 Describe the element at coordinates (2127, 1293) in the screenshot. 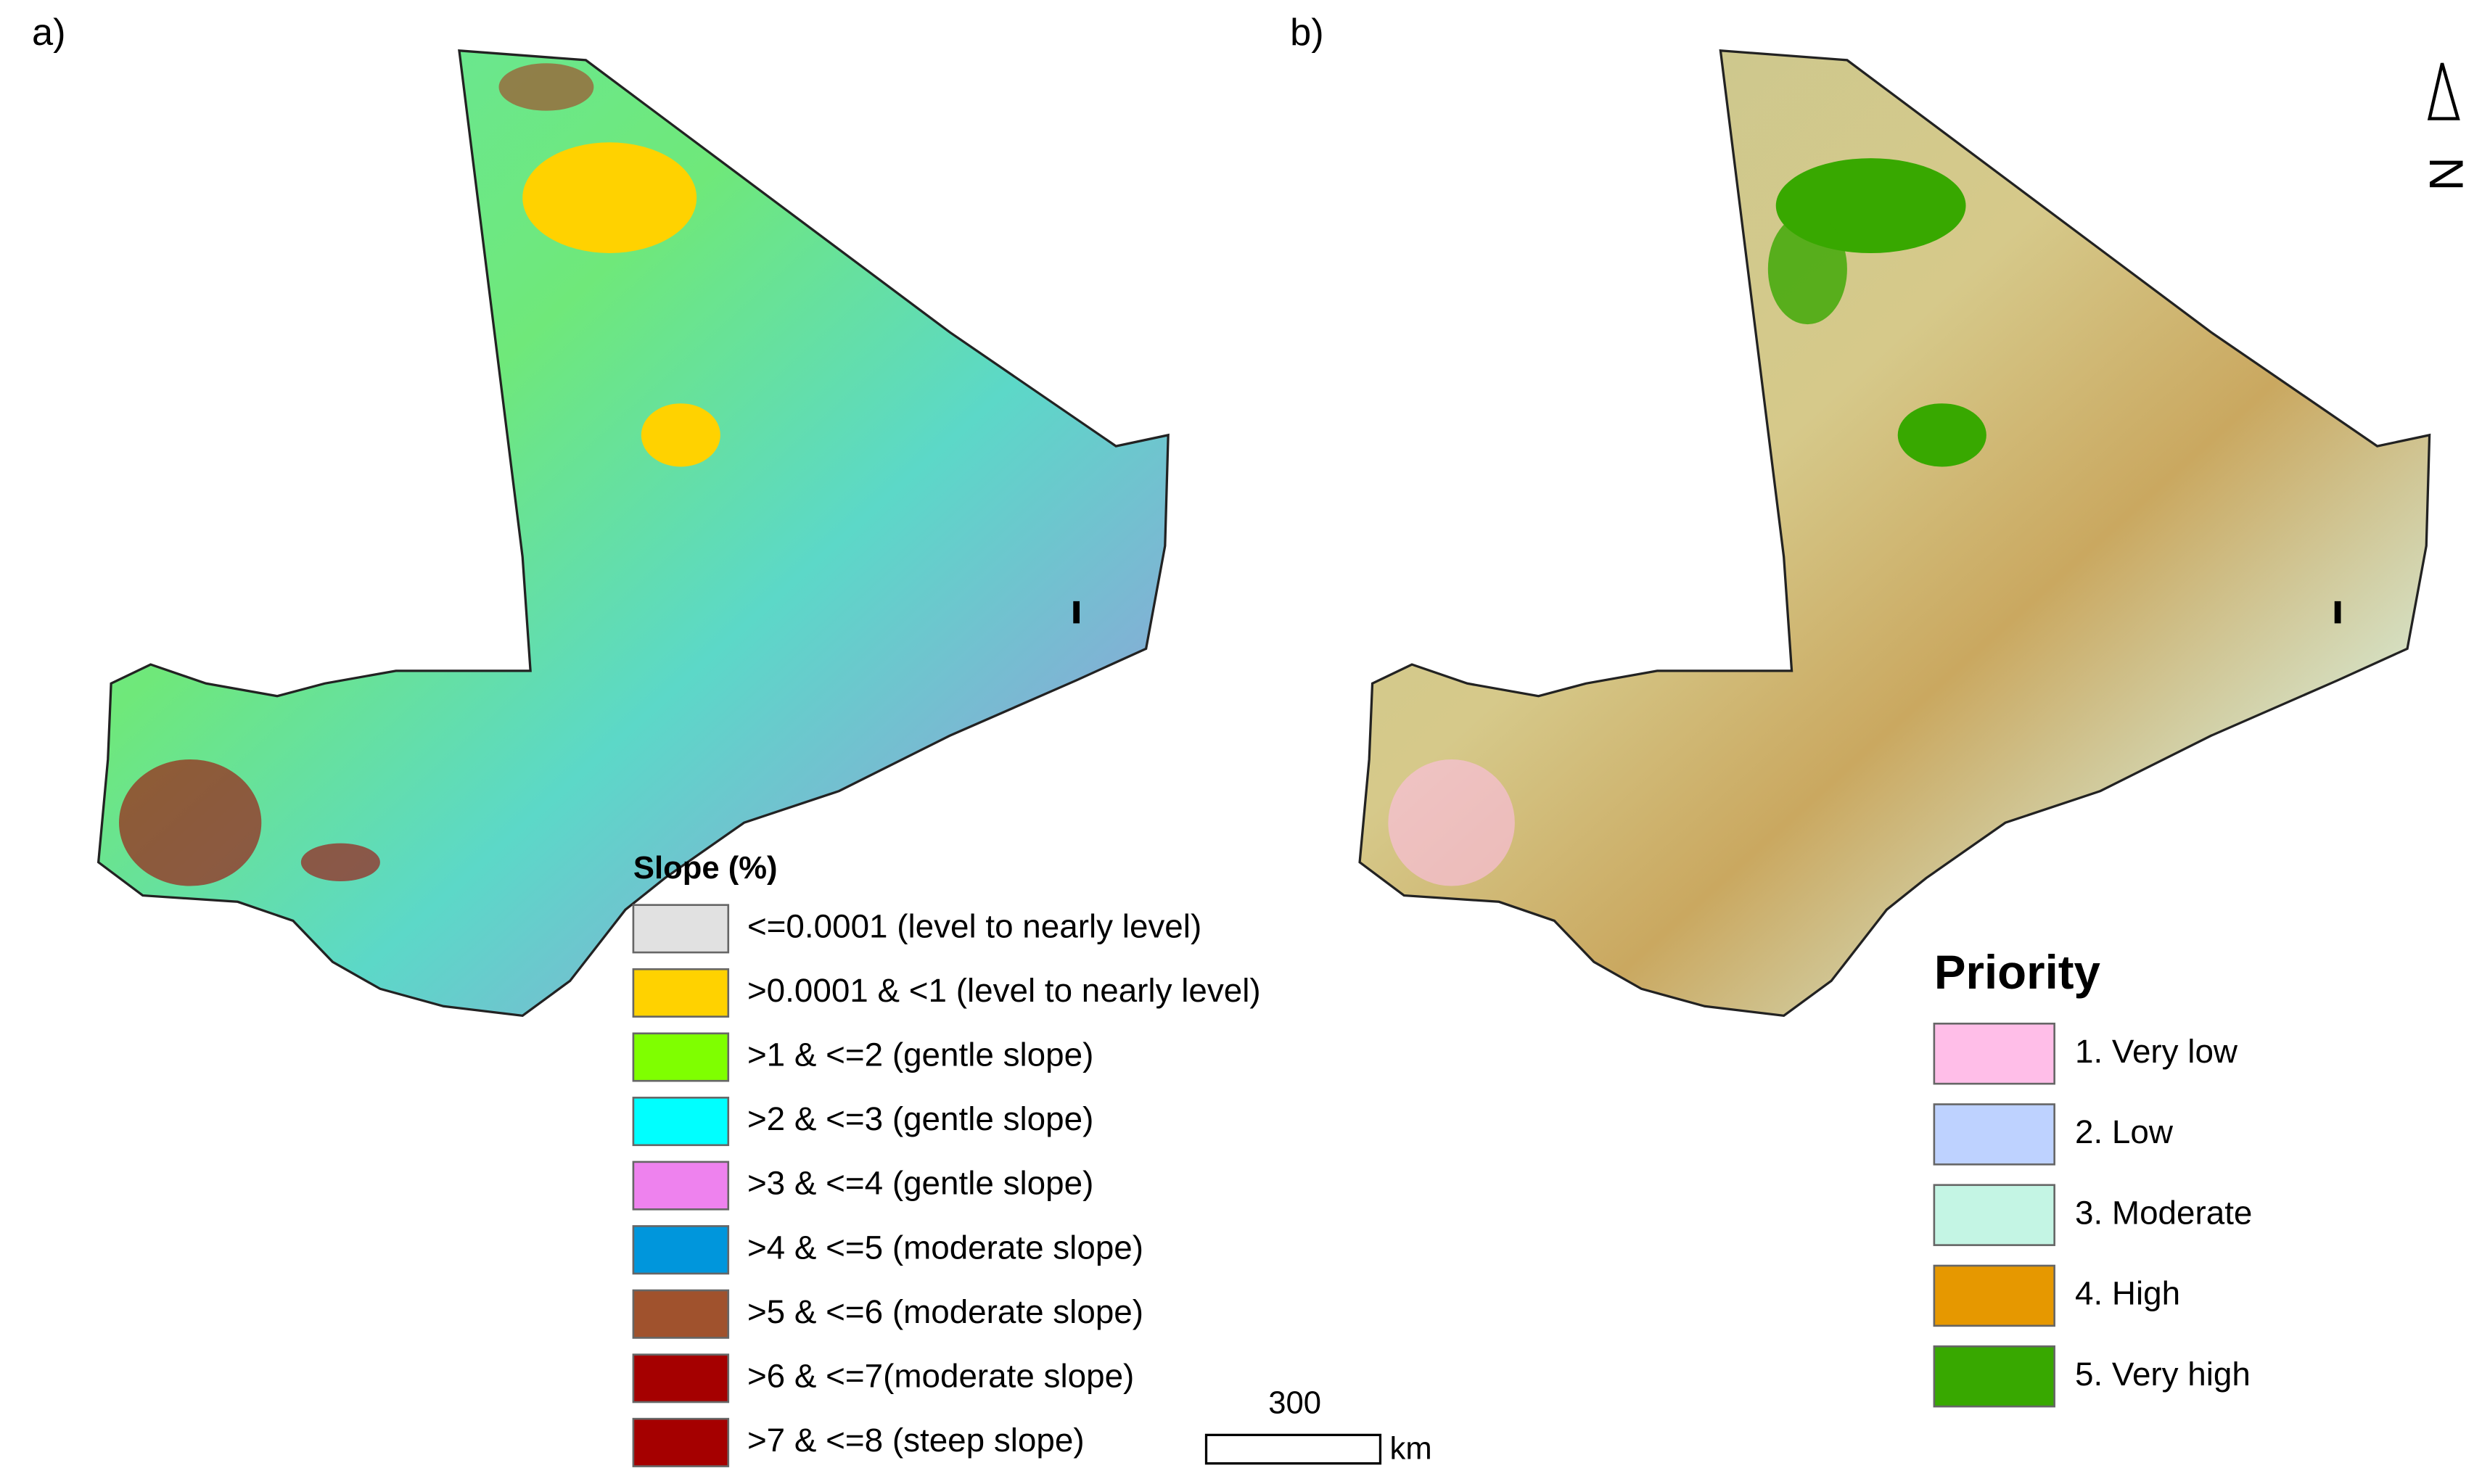

I see `legend-label: 4. High` at that location.